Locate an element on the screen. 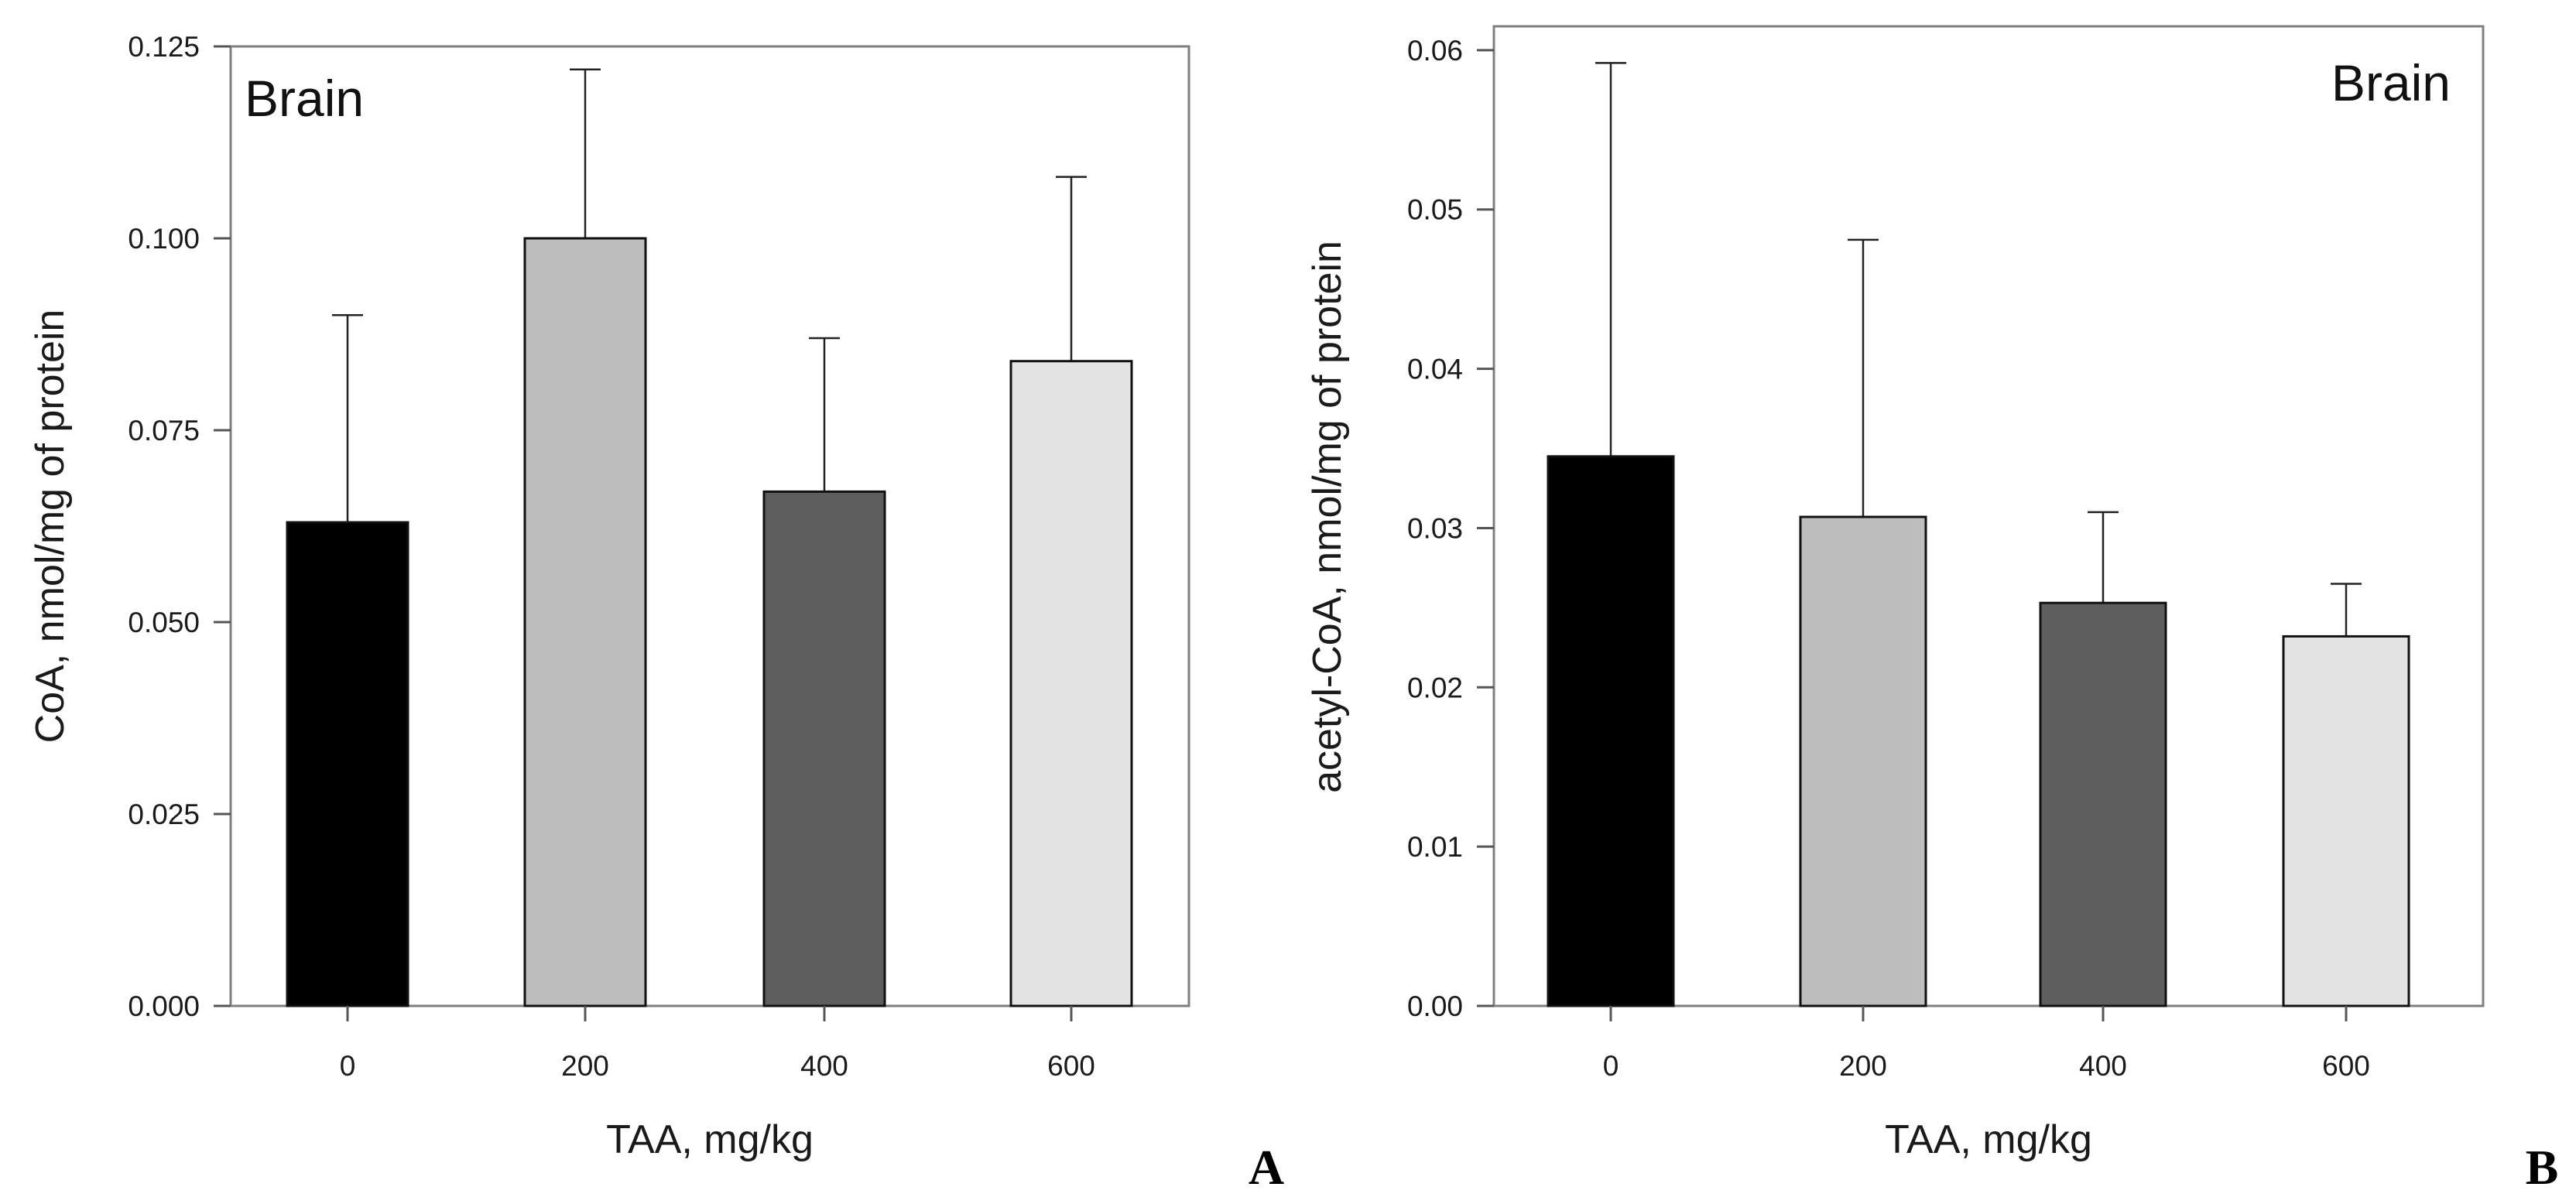 The height and width of the screenshot is (1204, 2576). y-axis-title-b: acetyl-CoA, nmol/mg of protein is located at coordinates (1327, 517).